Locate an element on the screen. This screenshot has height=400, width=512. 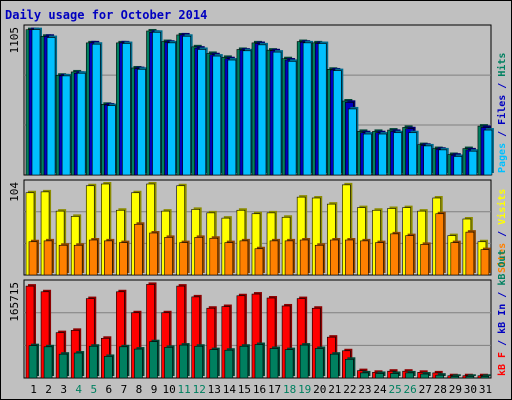
series-legend: Pages / Files / Hits is located at coordinates (502, 113).